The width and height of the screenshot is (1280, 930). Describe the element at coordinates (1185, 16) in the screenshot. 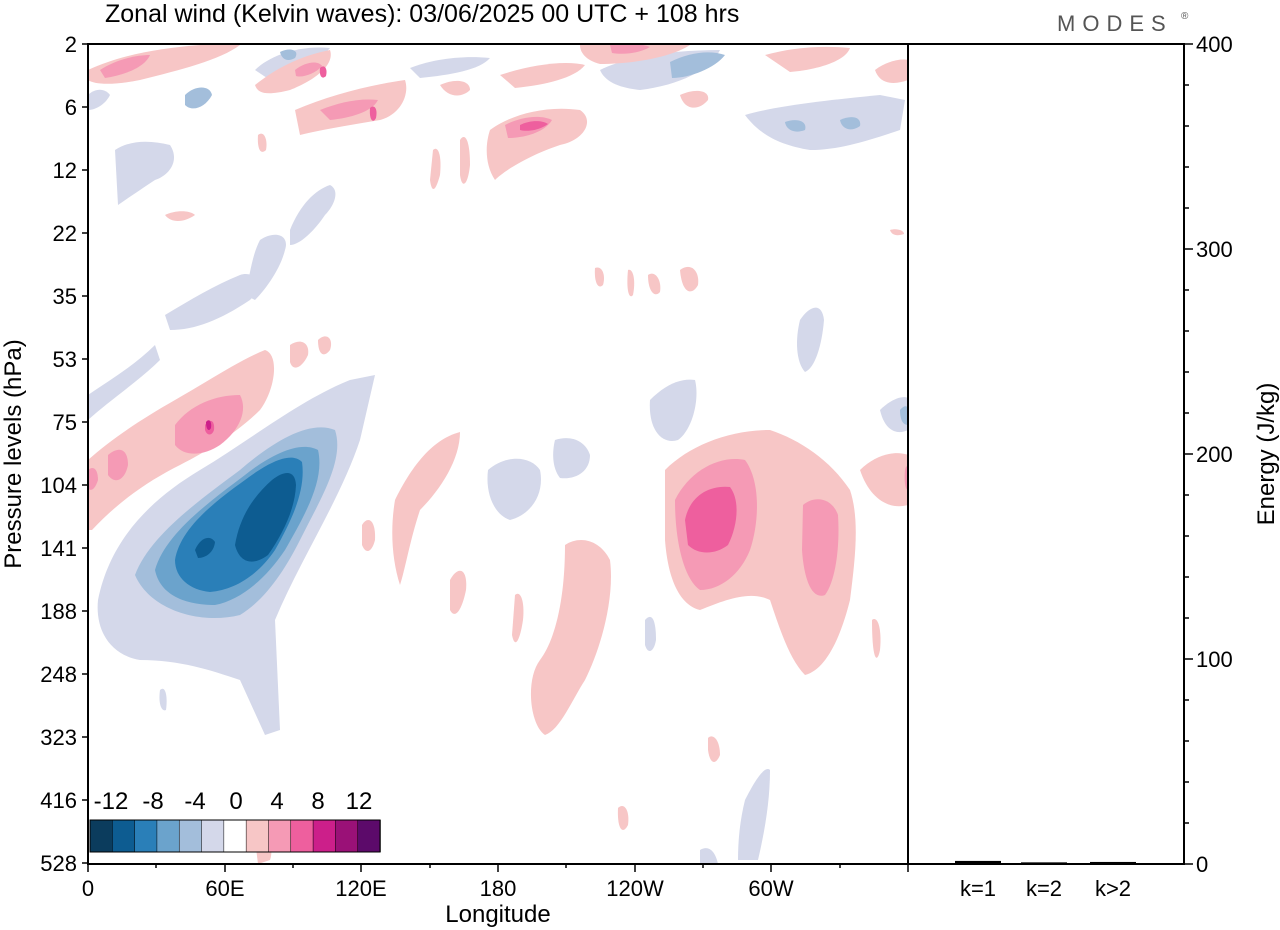

I see `logo-registered-mark: ®` at that location.